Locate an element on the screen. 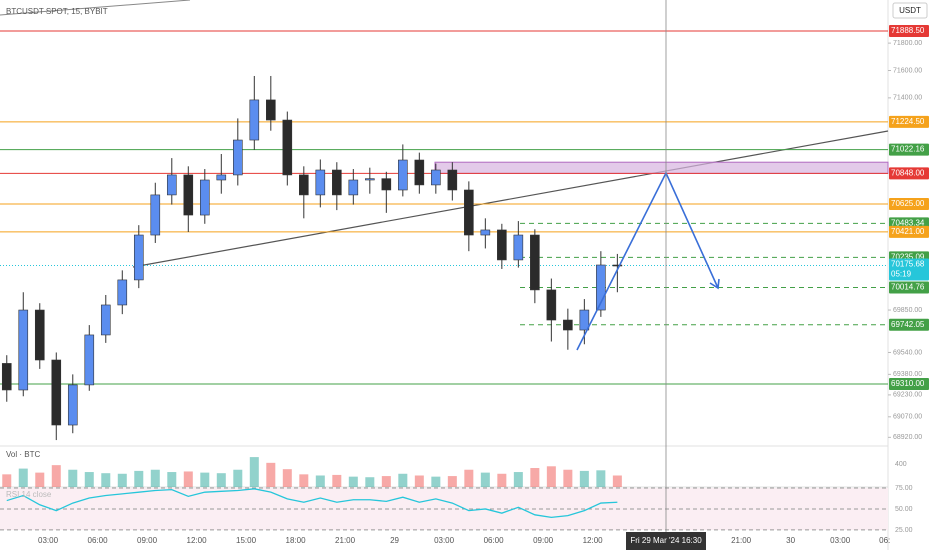 The image size is (932, 555). level-label: 69310.00 is located at coordinates (908, 383).